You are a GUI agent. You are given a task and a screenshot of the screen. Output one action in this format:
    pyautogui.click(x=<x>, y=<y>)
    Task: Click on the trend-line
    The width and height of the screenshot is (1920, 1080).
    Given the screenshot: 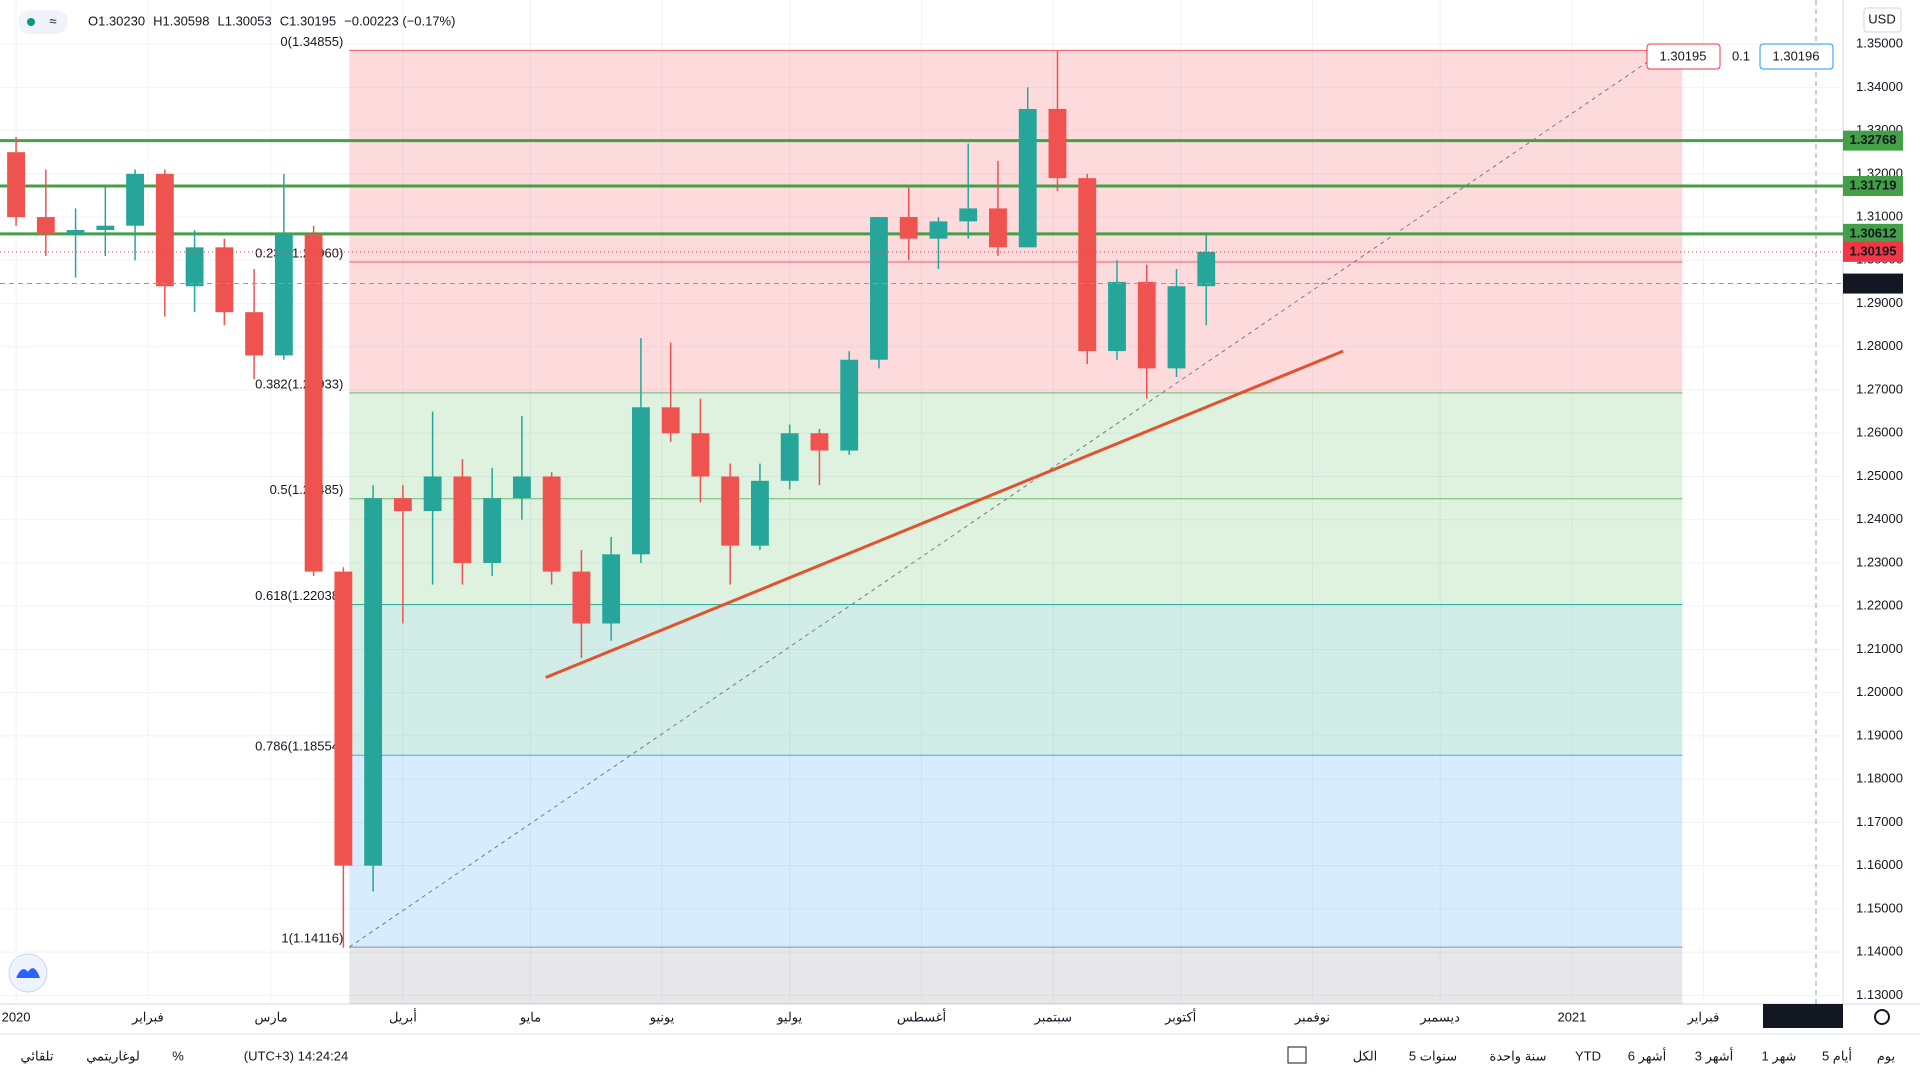 What is the action you would take?
    pyautogui.click(x=944, y=514)
    